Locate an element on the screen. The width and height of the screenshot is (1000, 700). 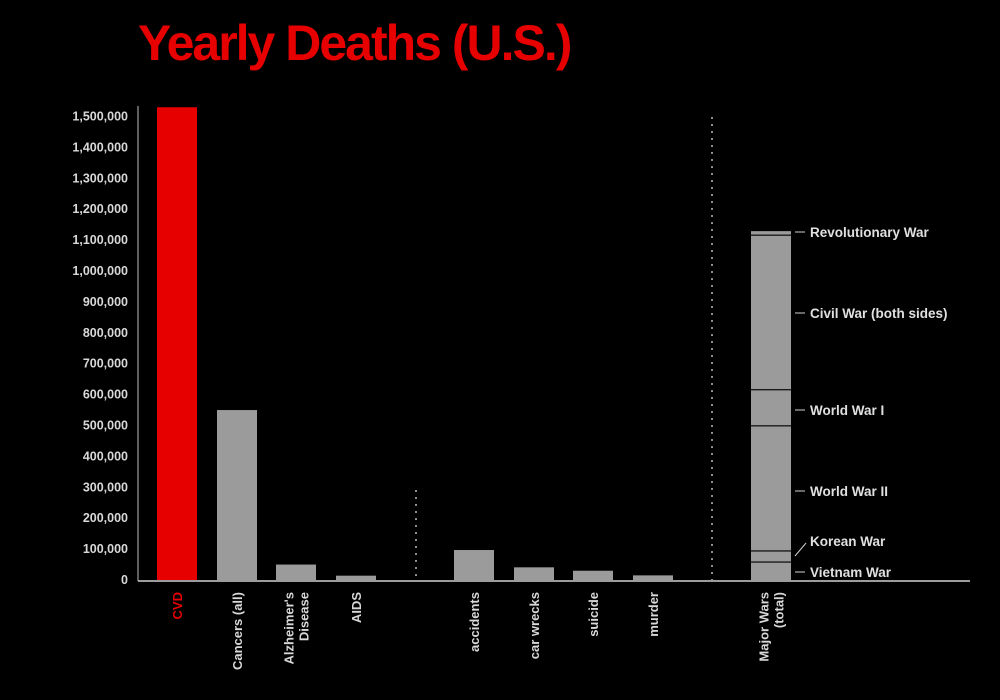
war-label: World War I is located at coordinates (847, 410).